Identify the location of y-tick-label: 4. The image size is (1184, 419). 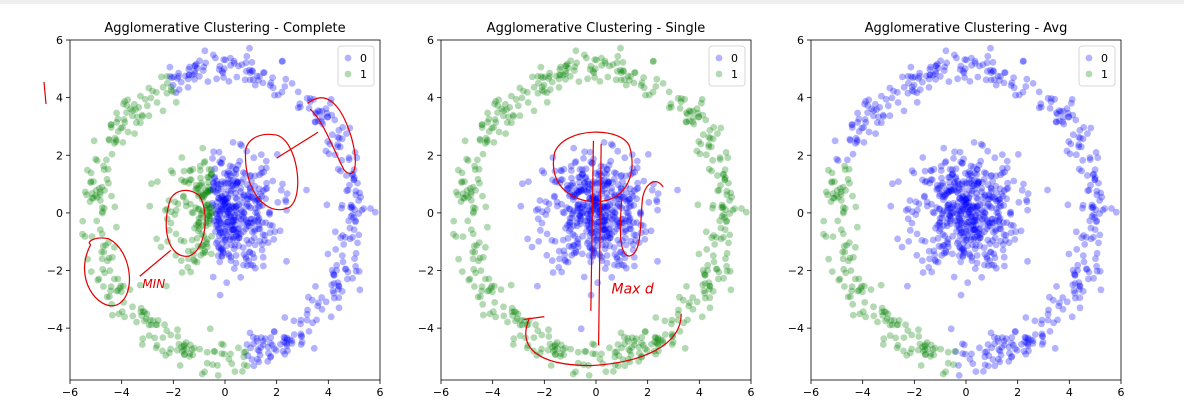
(59, 98).